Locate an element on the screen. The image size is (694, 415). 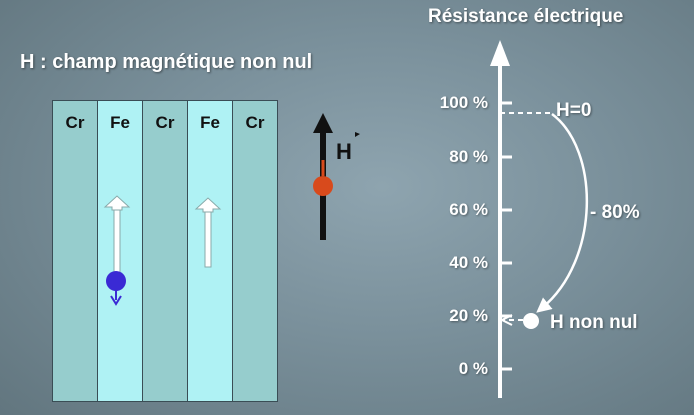
h-nonzero-label: H non nul is located at coordinates (594, 322).